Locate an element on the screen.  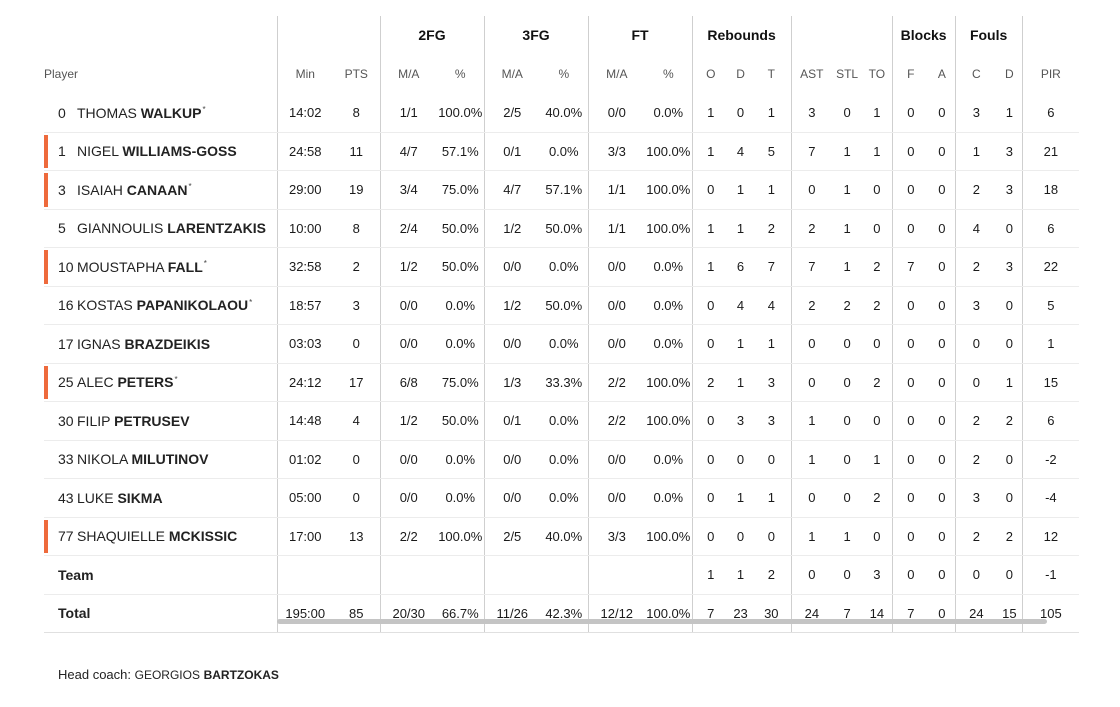
player-cell: 33 NIKOLA MILUTINOV is located at coordinates (160, 459).